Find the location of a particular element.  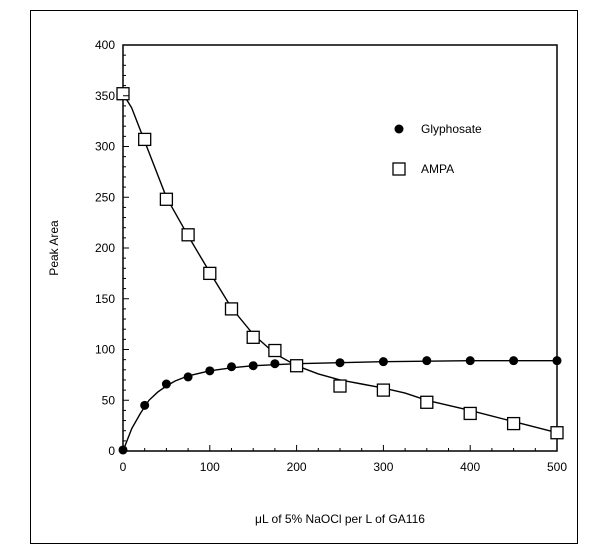

x-tick-label: 500 is located at coordinates (557, 467).